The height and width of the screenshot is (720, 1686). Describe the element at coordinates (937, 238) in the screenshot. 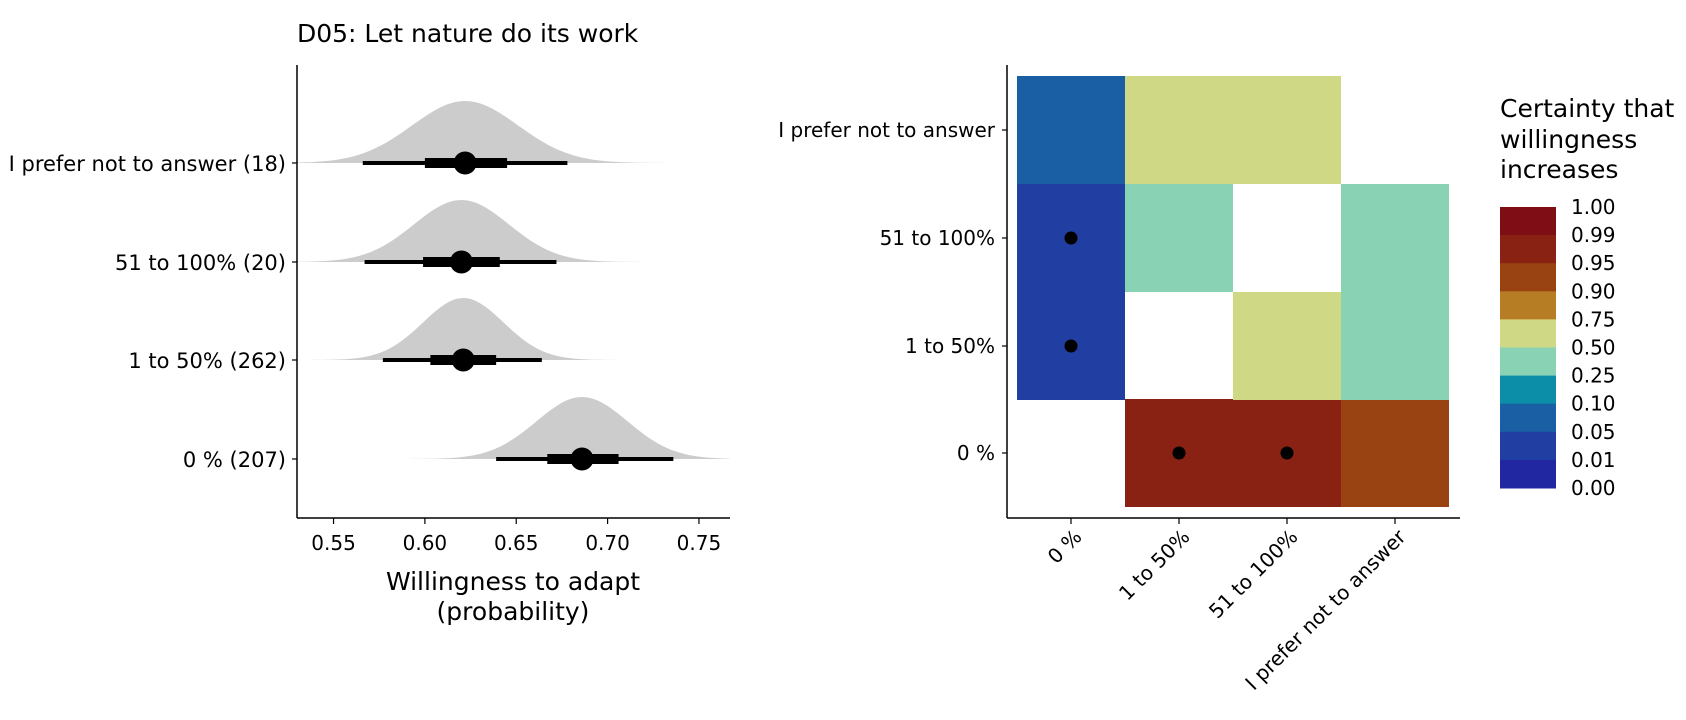

I see `heatmap-y-tick-label: 51 to 100%` at that location.